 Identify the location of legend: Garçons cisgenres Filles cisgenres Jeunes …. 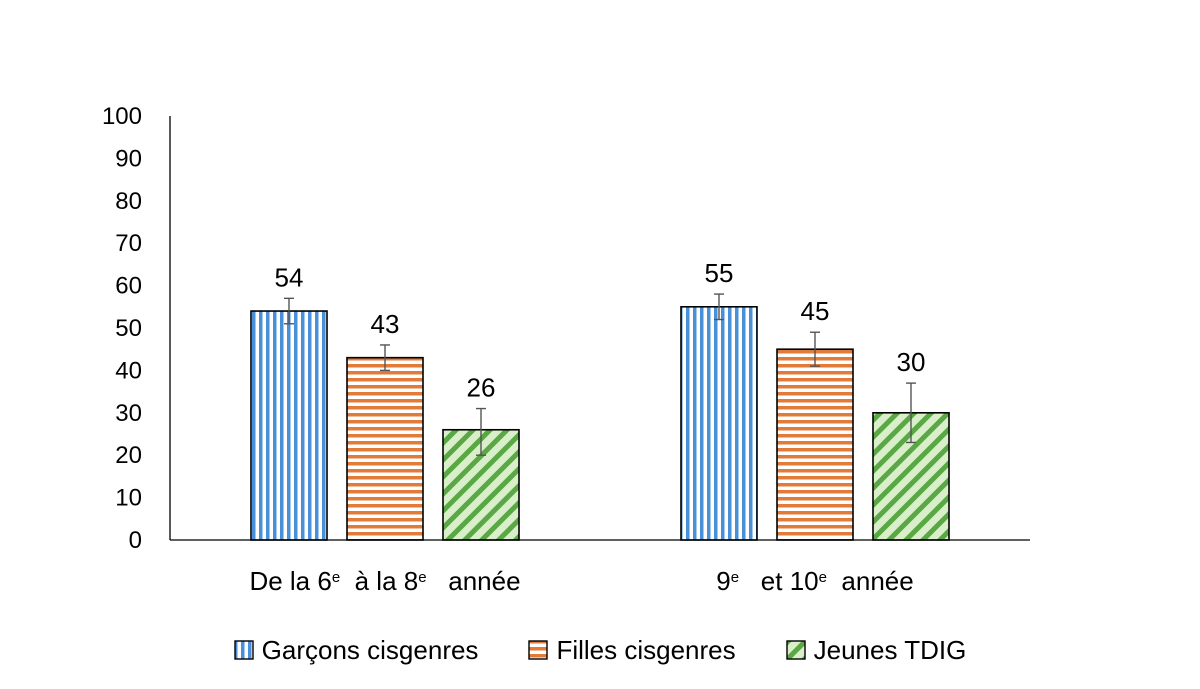
(600, 650).